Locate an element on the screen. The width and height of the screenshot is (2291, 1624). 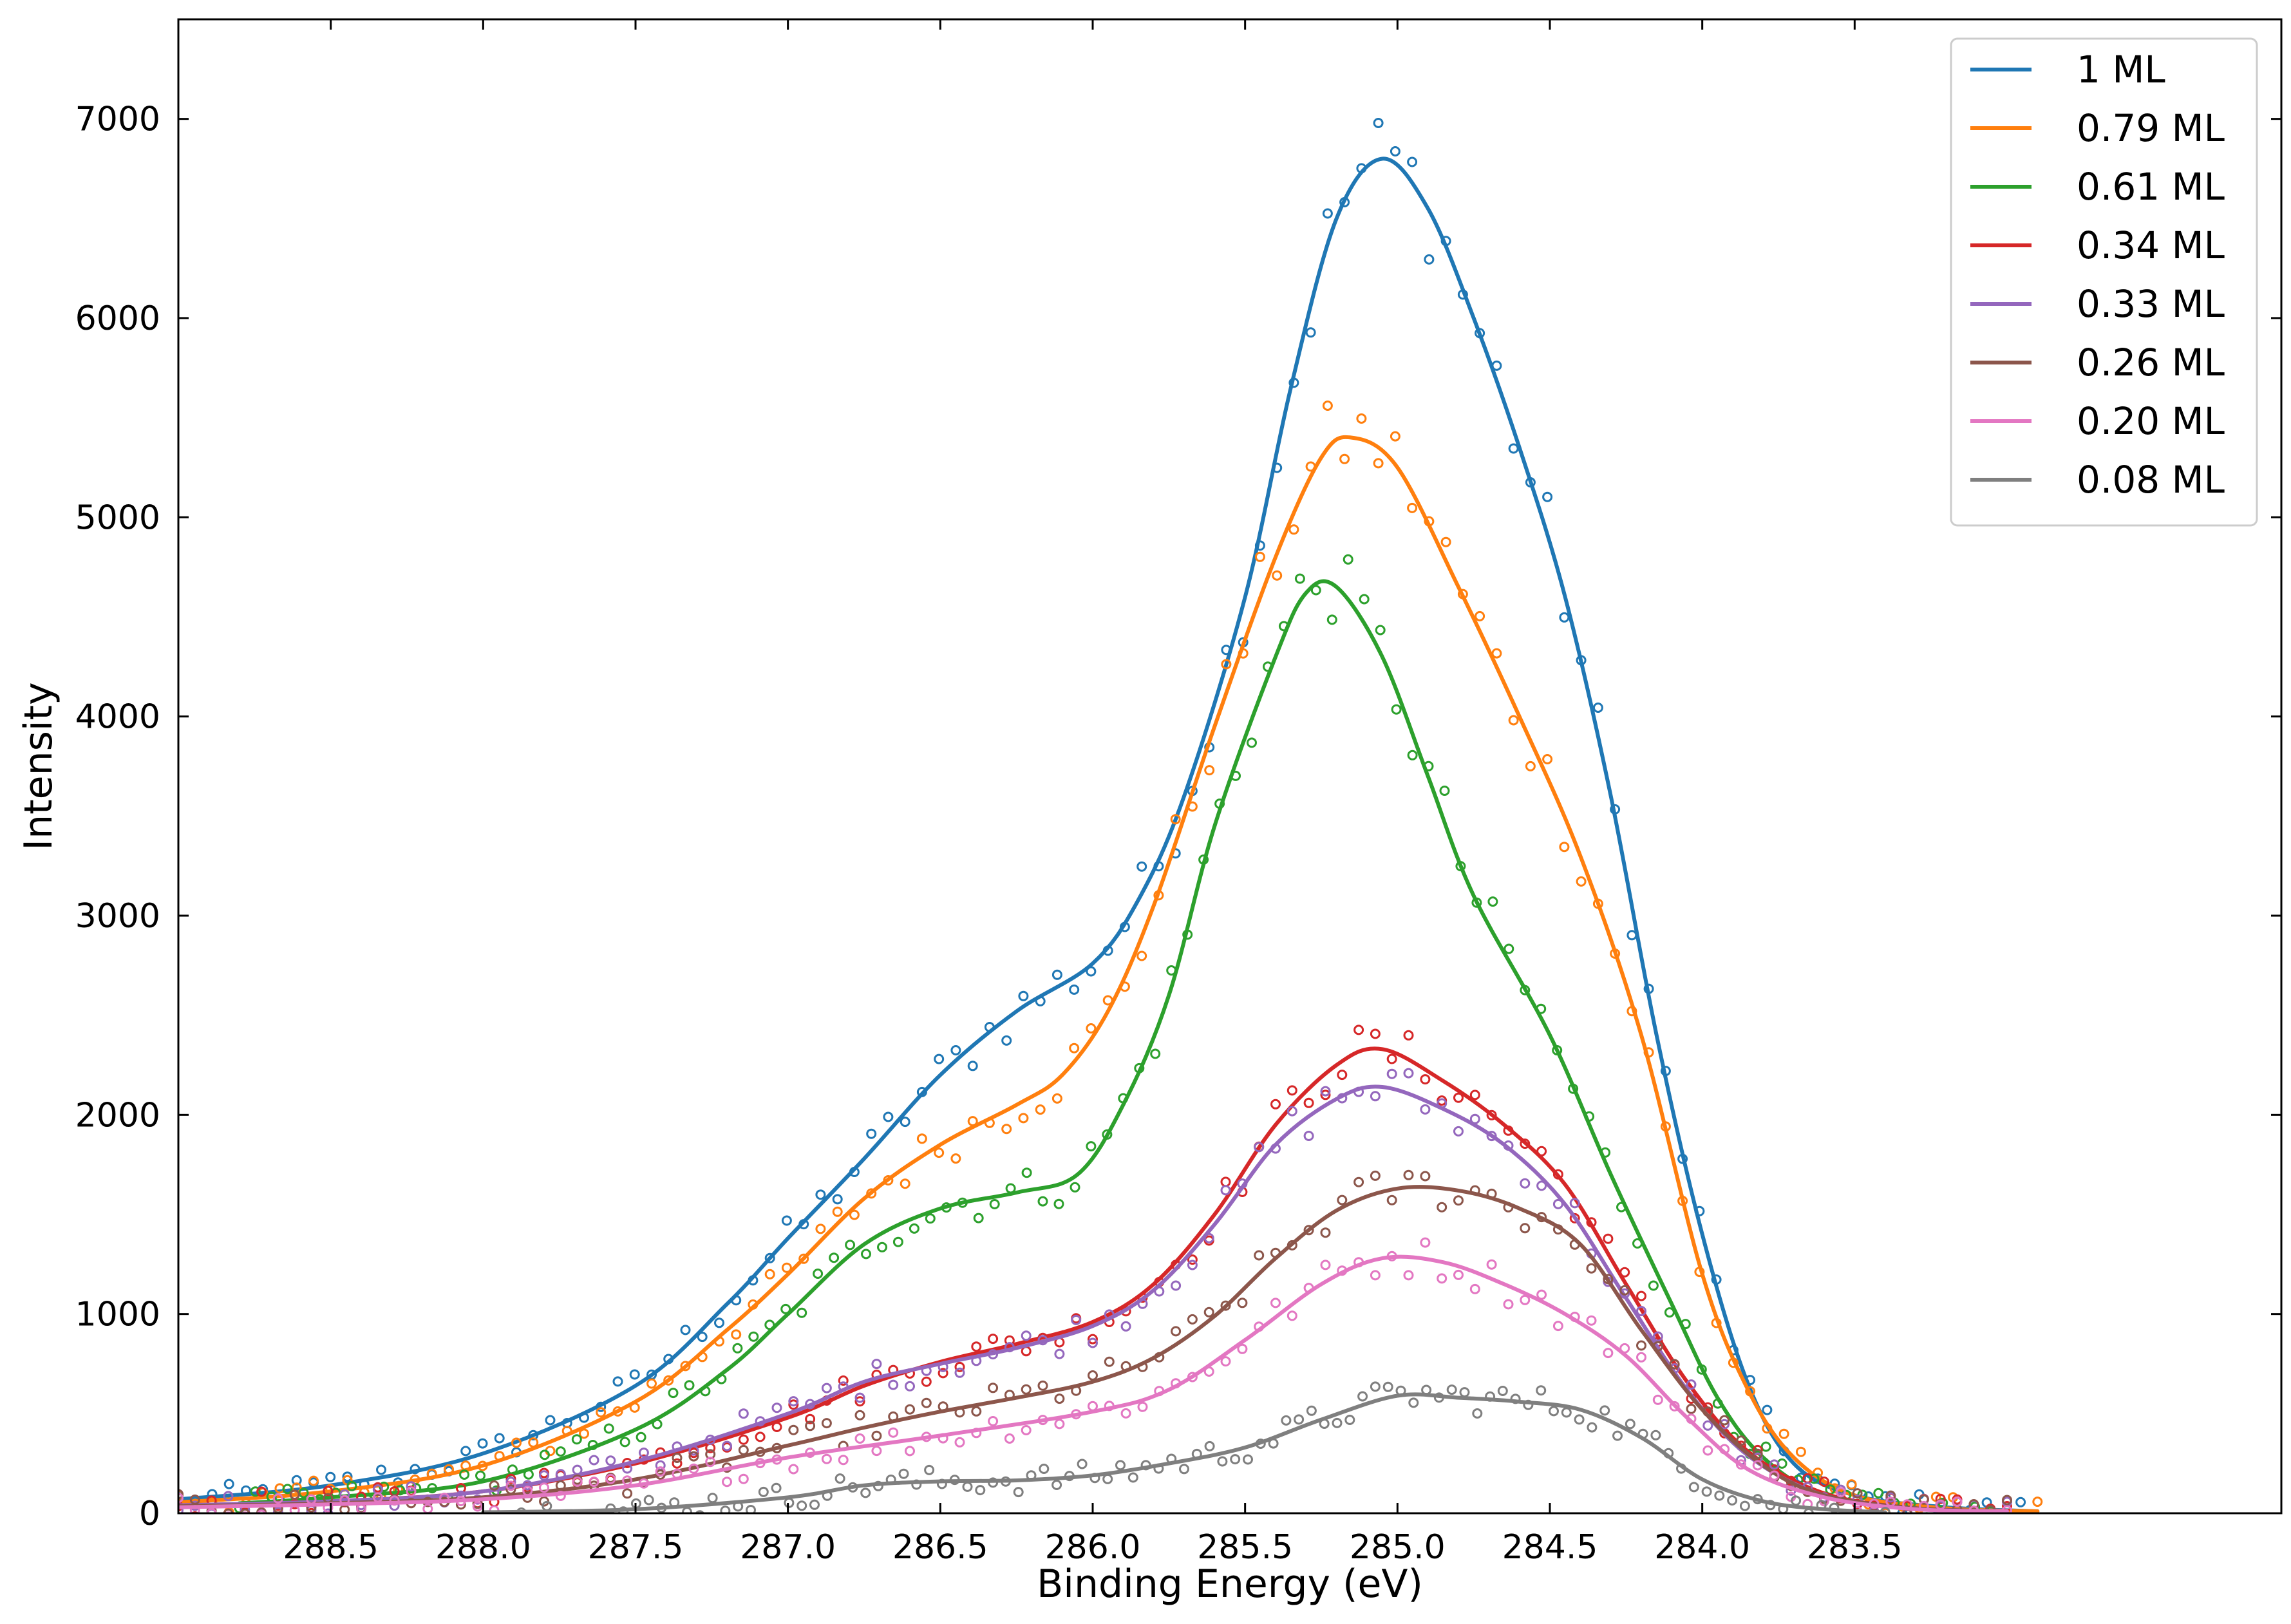
legend-label: 0.08 ML is located at coordinates (2151, 480).